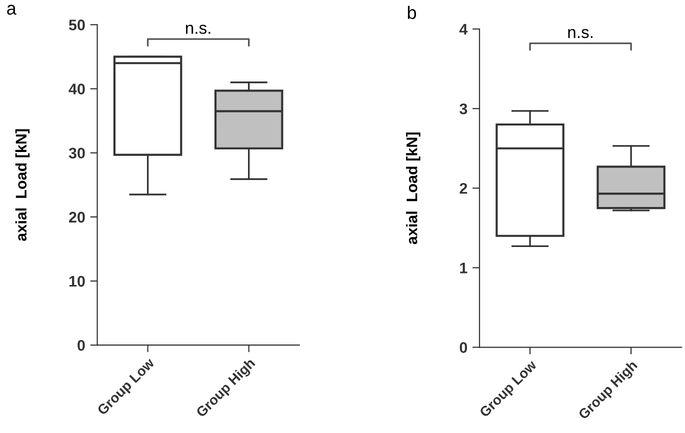 Image resolution: width=685 pixels, height=433 pixels. I want to click on y-tick-label: 50, so click(76, 25).